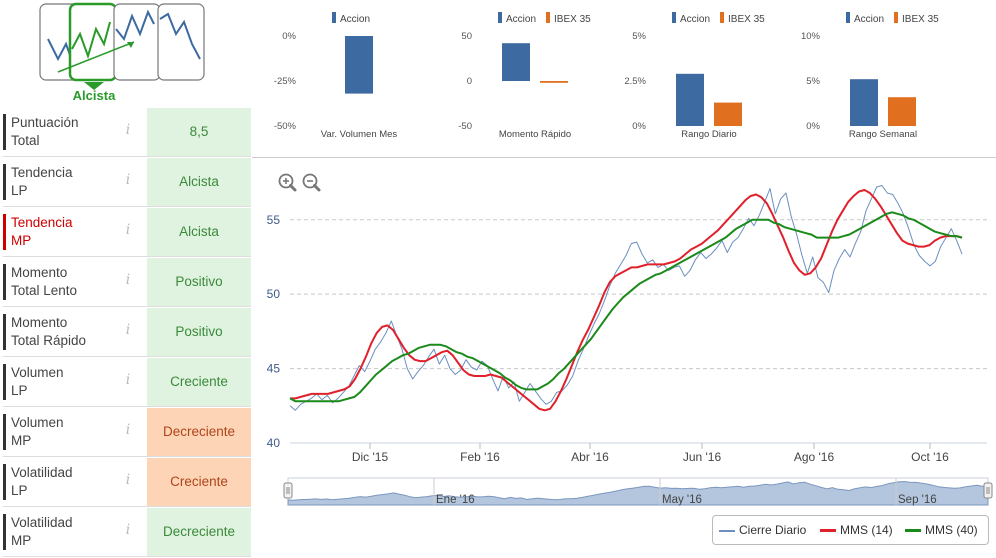 The image size is (996, 558). What do you see at coordinates (199, 132) in the screenshot?
I see `metric-value: 8,5` at bounding box center [199, 132].